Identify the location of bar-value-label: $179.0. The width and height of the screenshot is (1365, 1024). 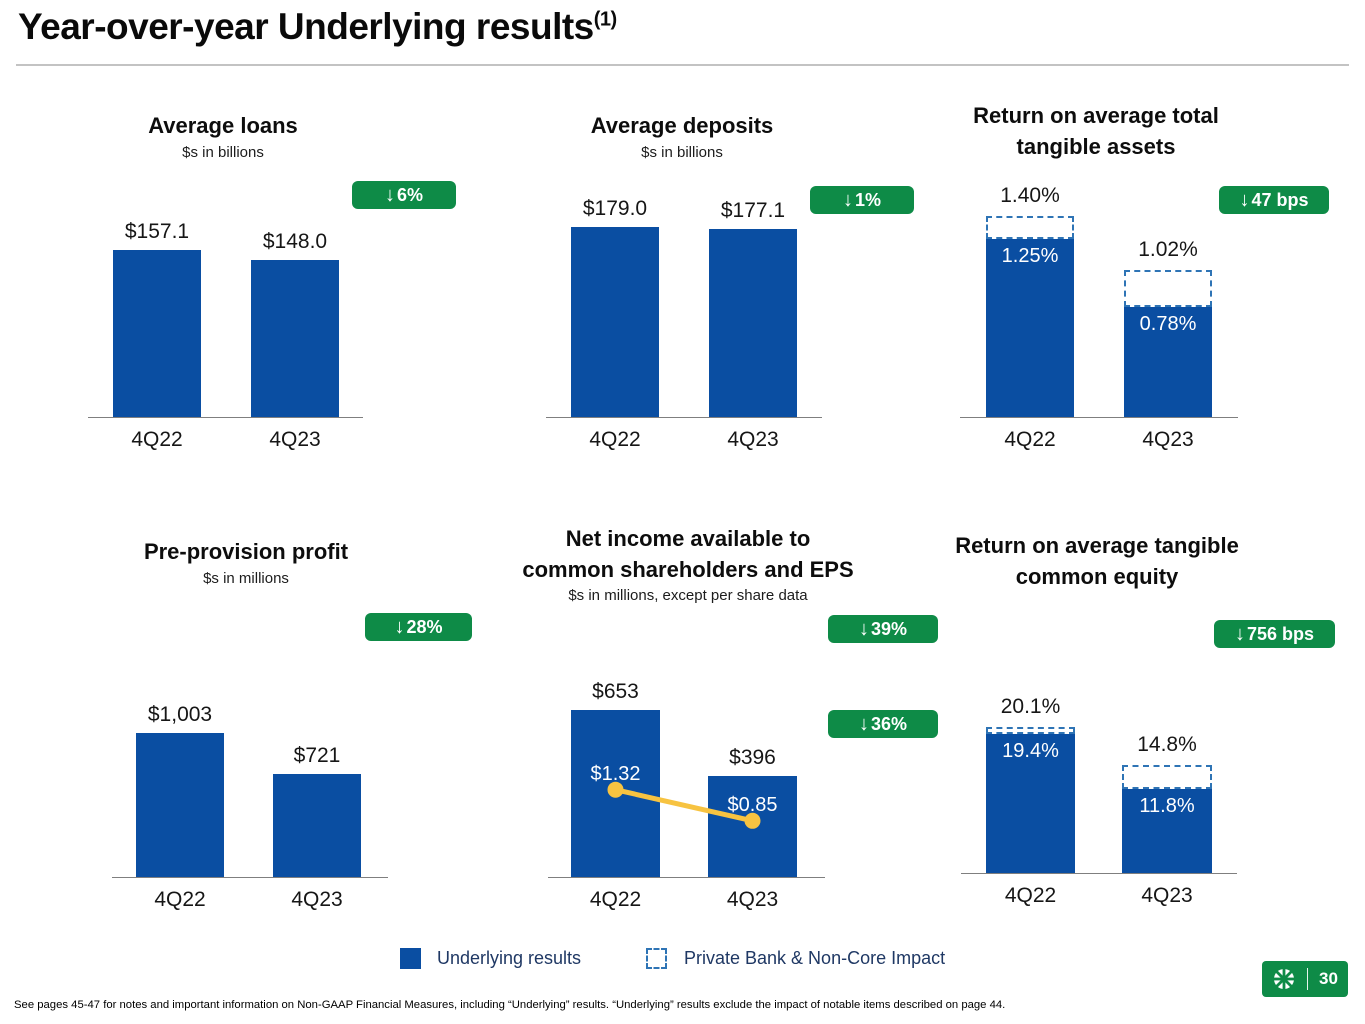
(615, 209).